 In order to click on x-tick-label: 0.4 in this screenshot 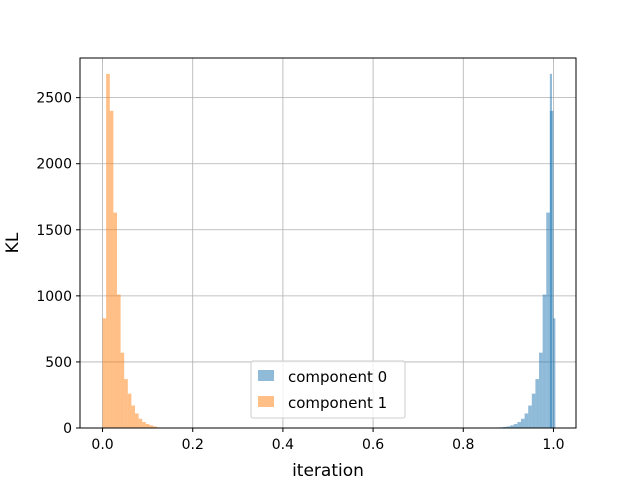, I will do `click(283, 445)`.